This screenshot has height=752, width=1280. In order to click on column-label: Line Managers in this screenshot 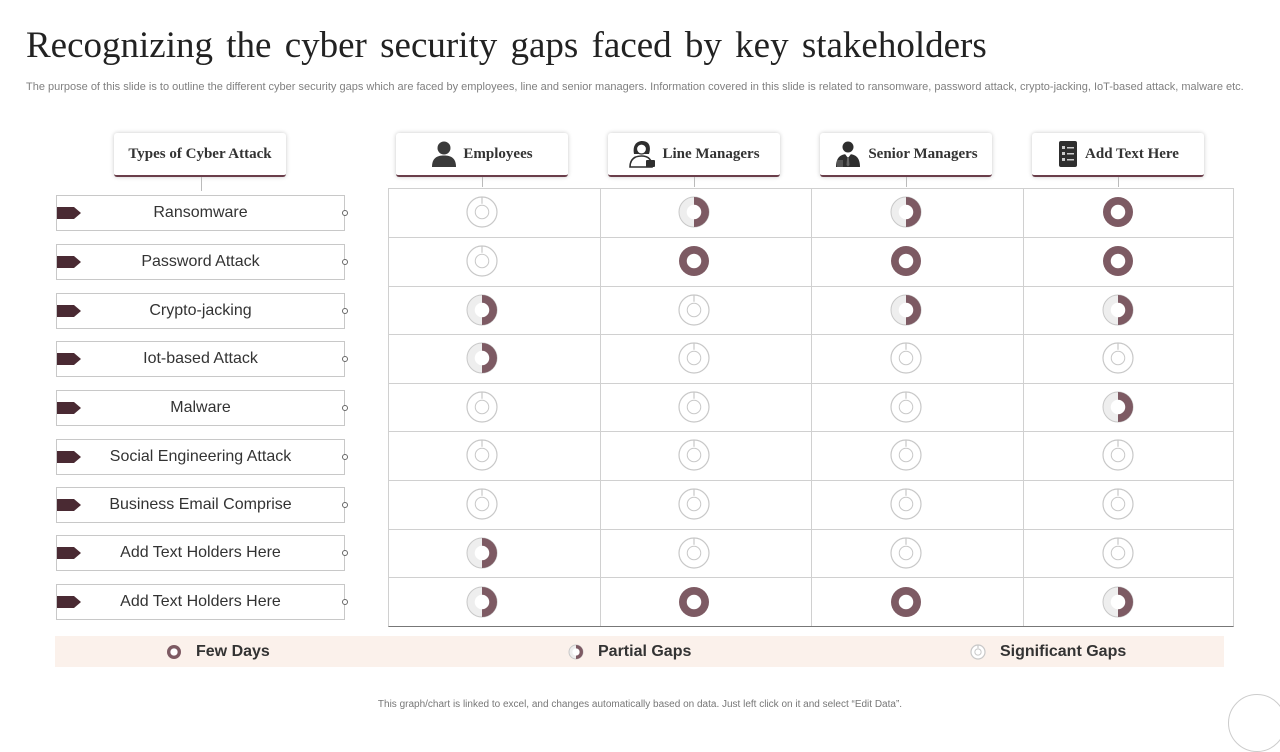, I will do `click(711, 153)`.